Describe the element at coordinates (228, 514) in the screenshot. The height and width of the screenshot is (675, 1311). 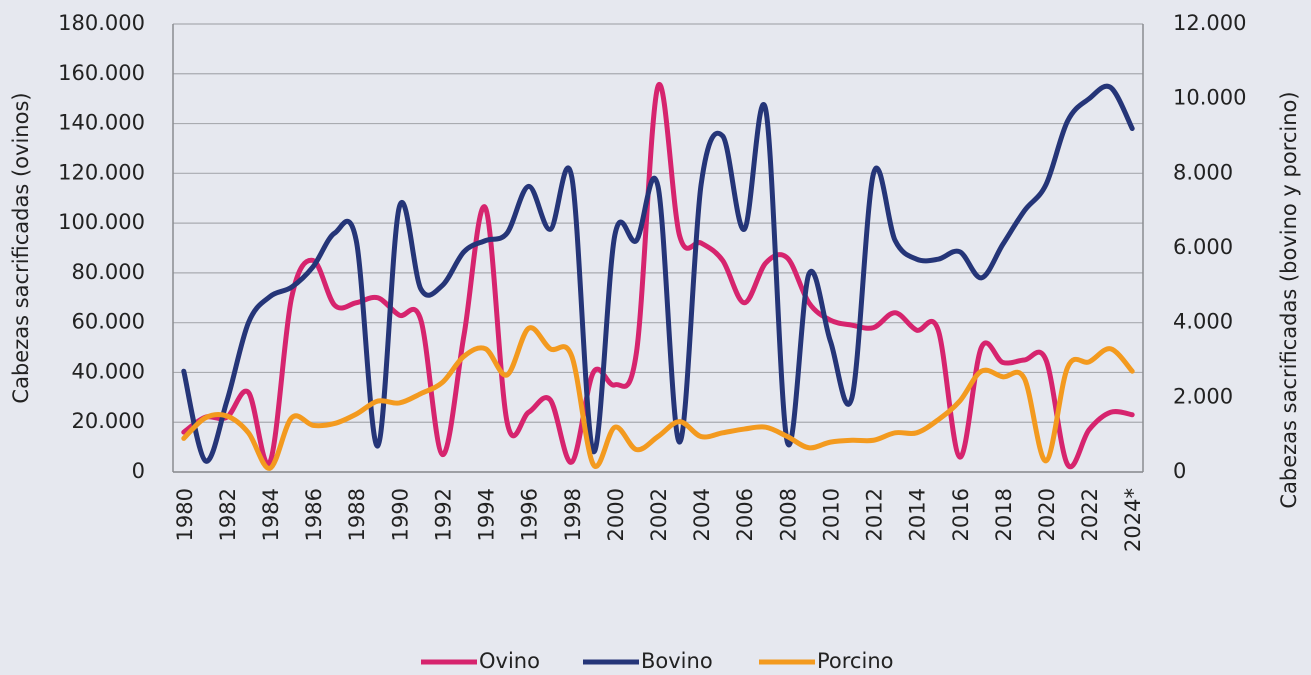
I see `x-tick-label: 1982` at that location.